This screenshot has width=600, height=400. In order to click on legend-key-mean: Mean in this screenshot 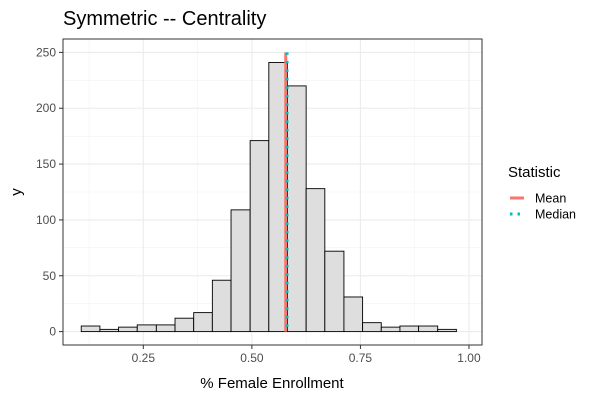, I will do `click(538, 199)`.